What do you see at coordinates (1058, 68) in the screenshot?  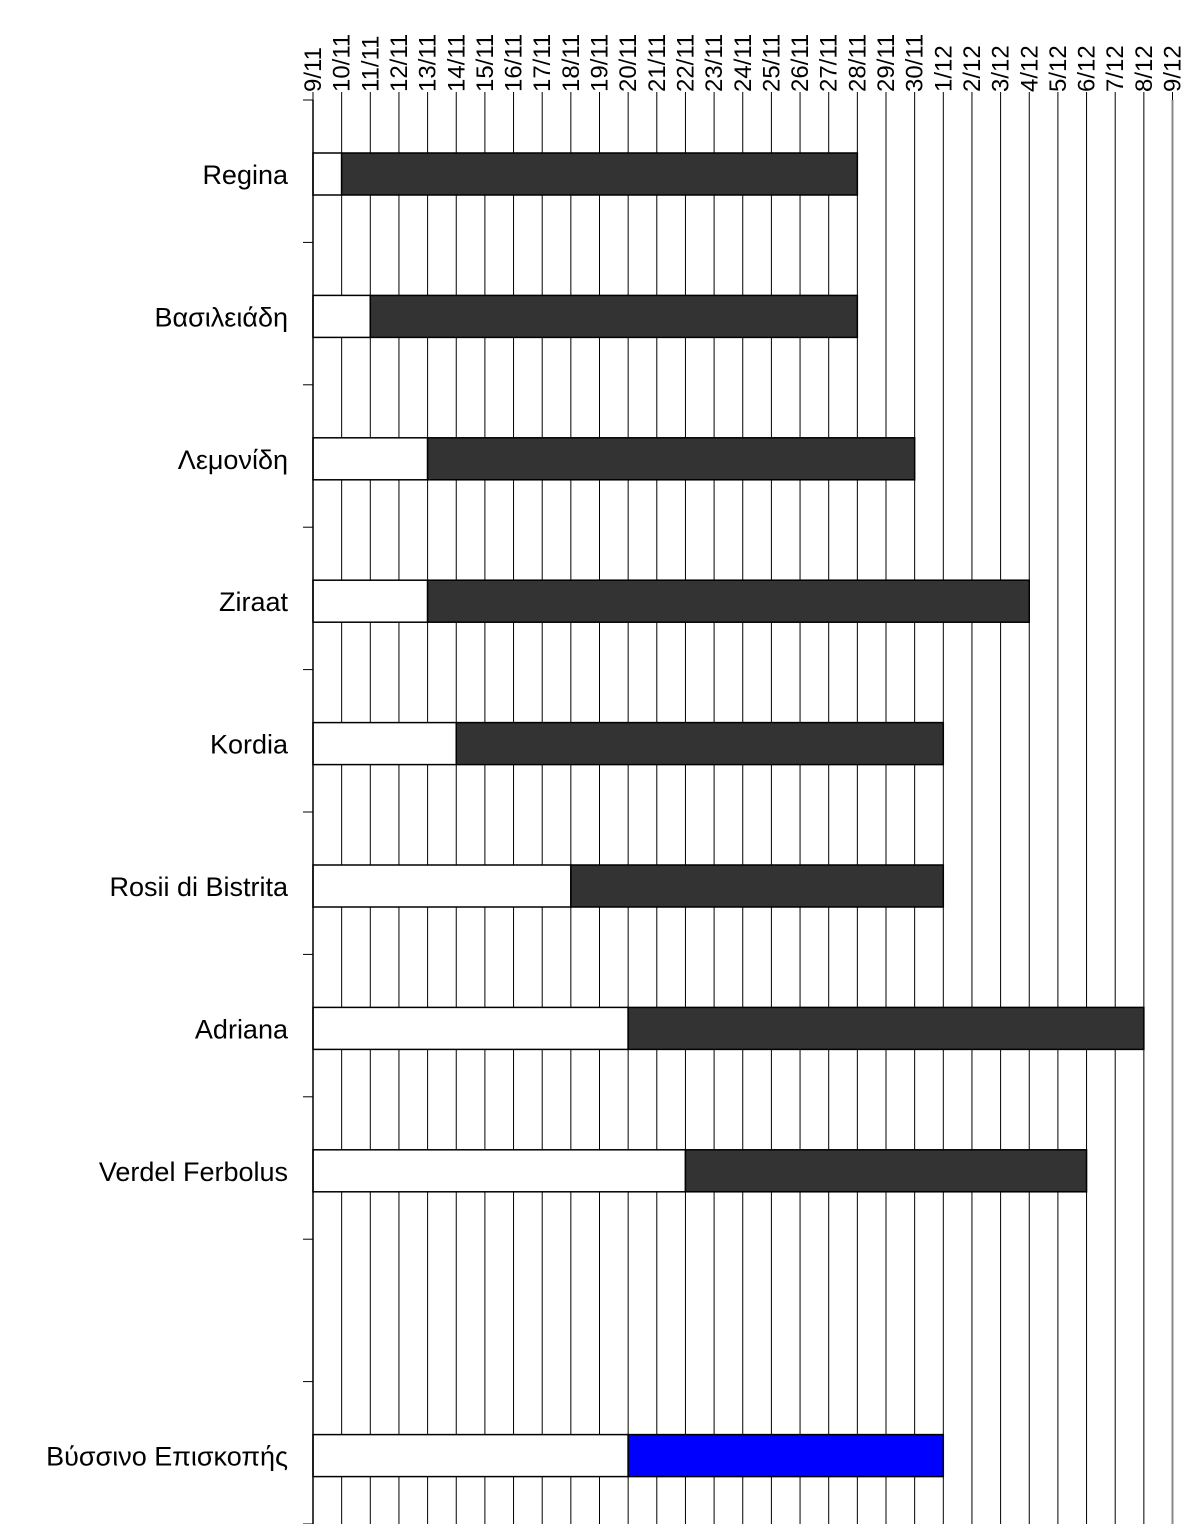 I see `x-tick-label: 5/12` at bounding box center [1058, 68].